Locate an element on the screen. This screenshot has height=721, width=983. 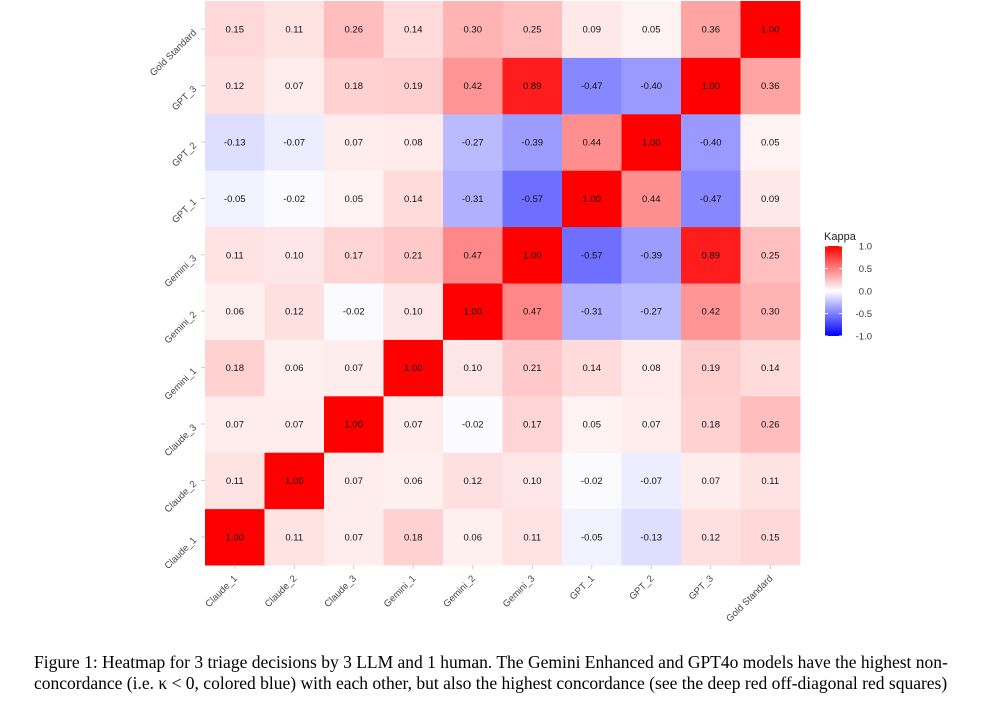
cell-label: 0.10 is located at coordinates (473, 368).